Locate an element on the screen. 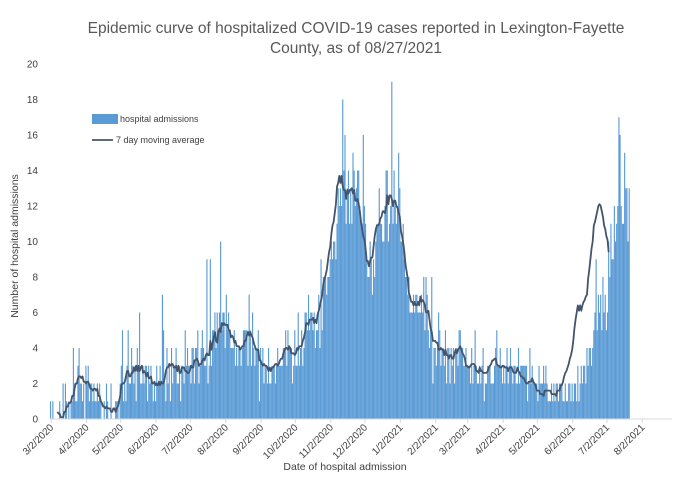  y-tick-label: 16 is located at coordinates (33, 136).